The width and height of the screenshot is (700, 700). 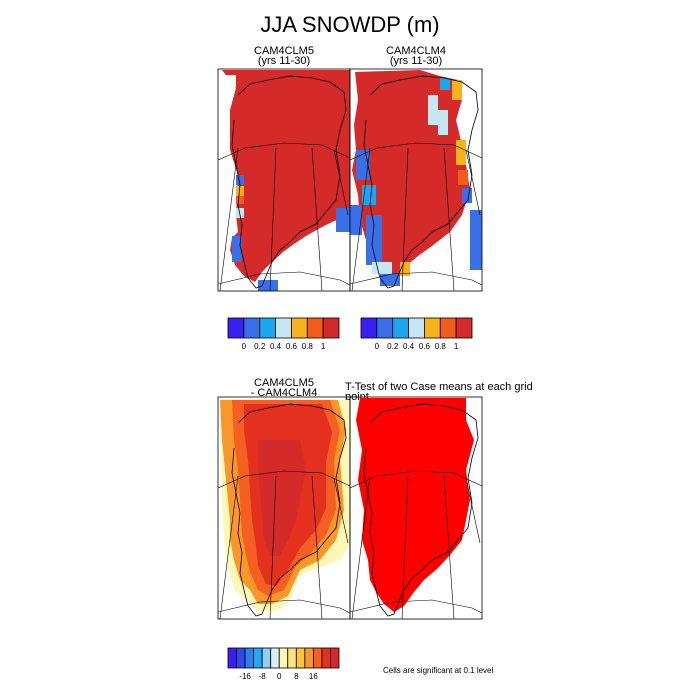 I want to click on map-frame-clm4, so click(x=416, y=180).